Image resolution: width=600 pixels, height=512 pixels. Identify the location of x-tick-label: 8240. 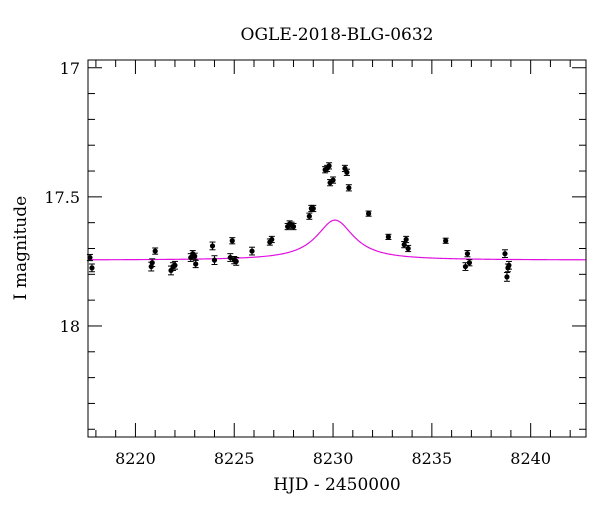
(530, 458).